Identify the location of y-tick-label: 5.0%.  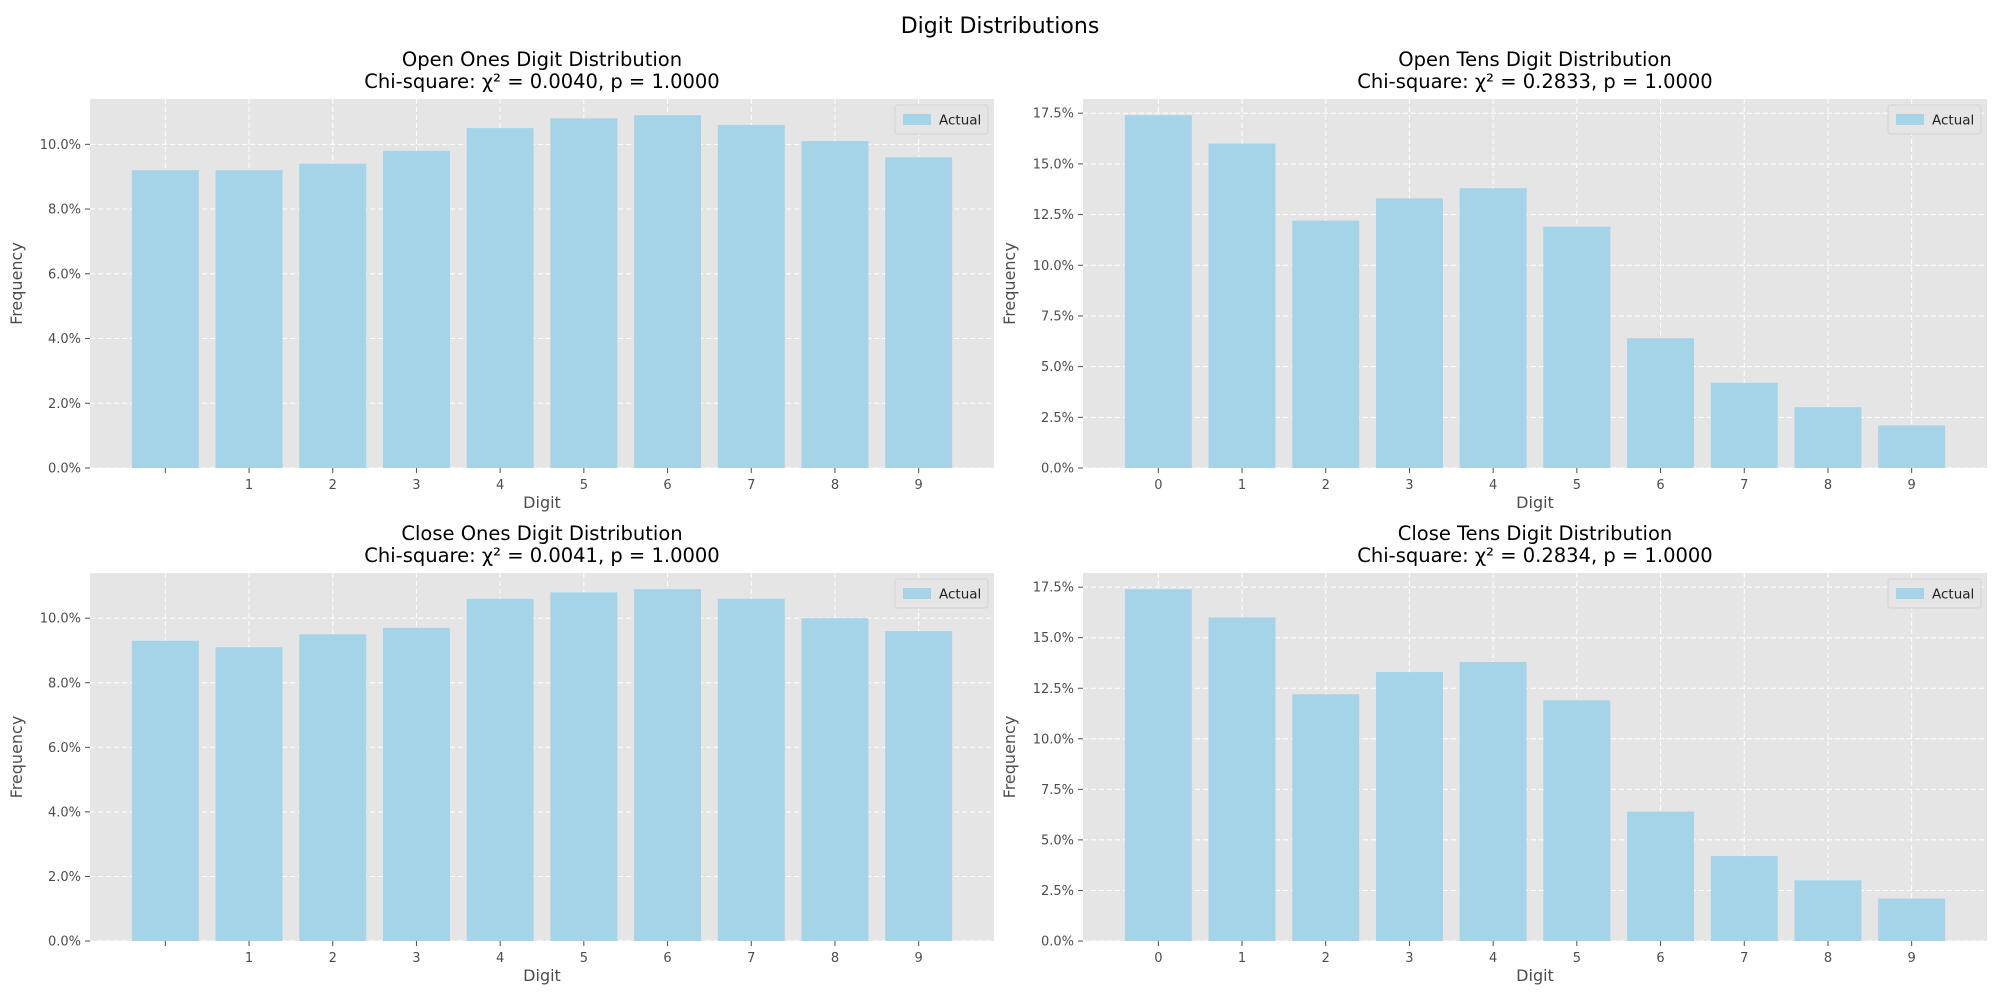
(1057, 840).